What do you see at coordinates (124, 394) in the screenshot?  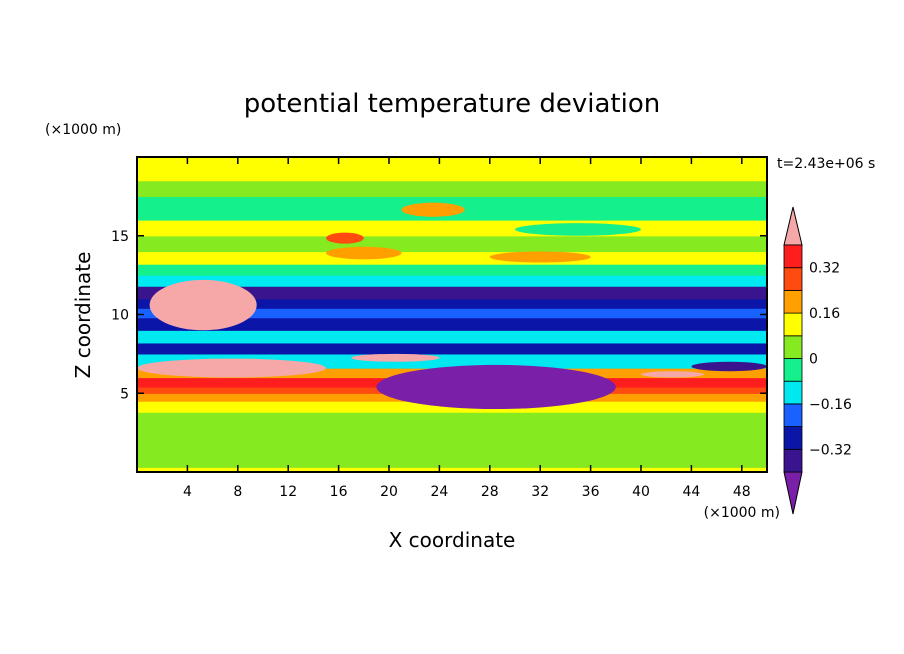 I see `y-tick-label: 5` at bounding box center [124, 394].